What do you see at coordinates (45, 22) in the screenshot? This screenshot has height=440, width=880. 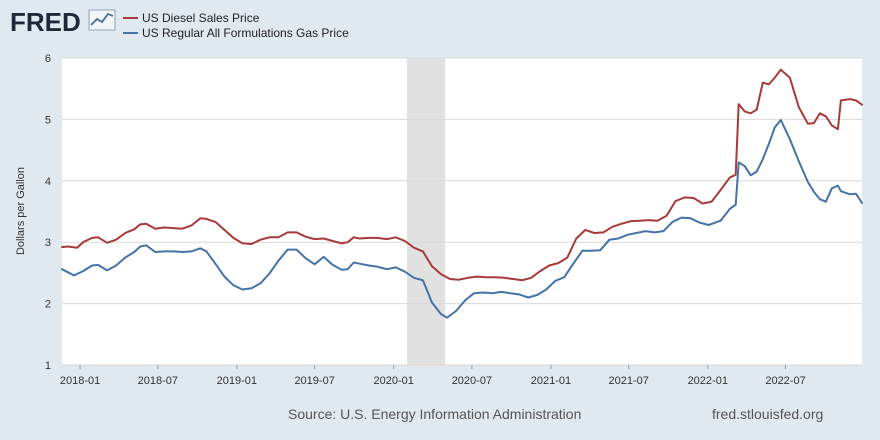 I see `fred-logo-text: FRED` at bounding box center [45, 22].